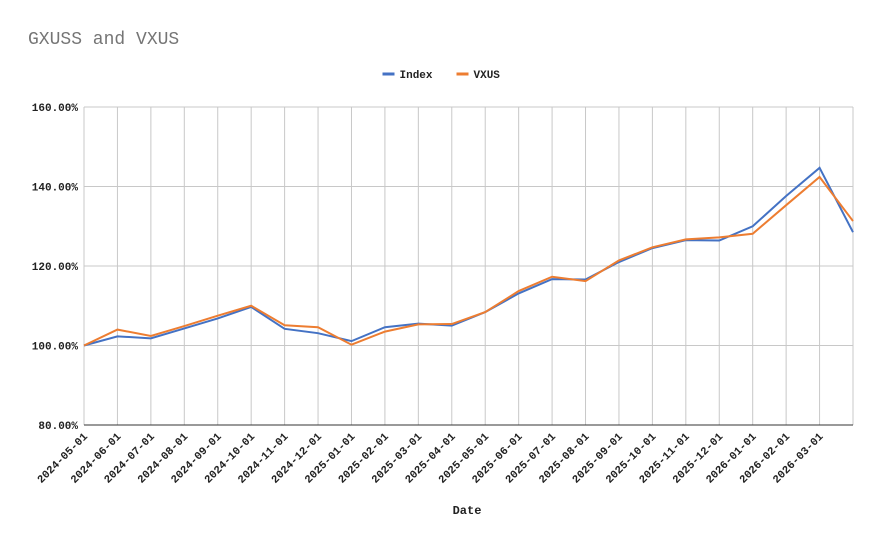 The image size is (881, 545). What do you see at coordinates (55, 109) in the screenshot?
I see `y-tick-label: 160.00%` at bounding box center [55, 109].